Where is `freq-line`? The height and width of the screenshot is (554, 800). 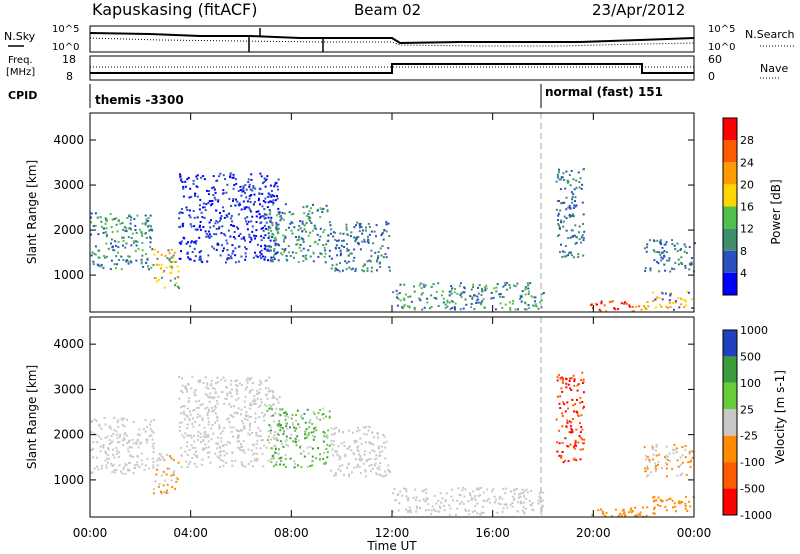 freq-line is located at coordinates (392, 68).